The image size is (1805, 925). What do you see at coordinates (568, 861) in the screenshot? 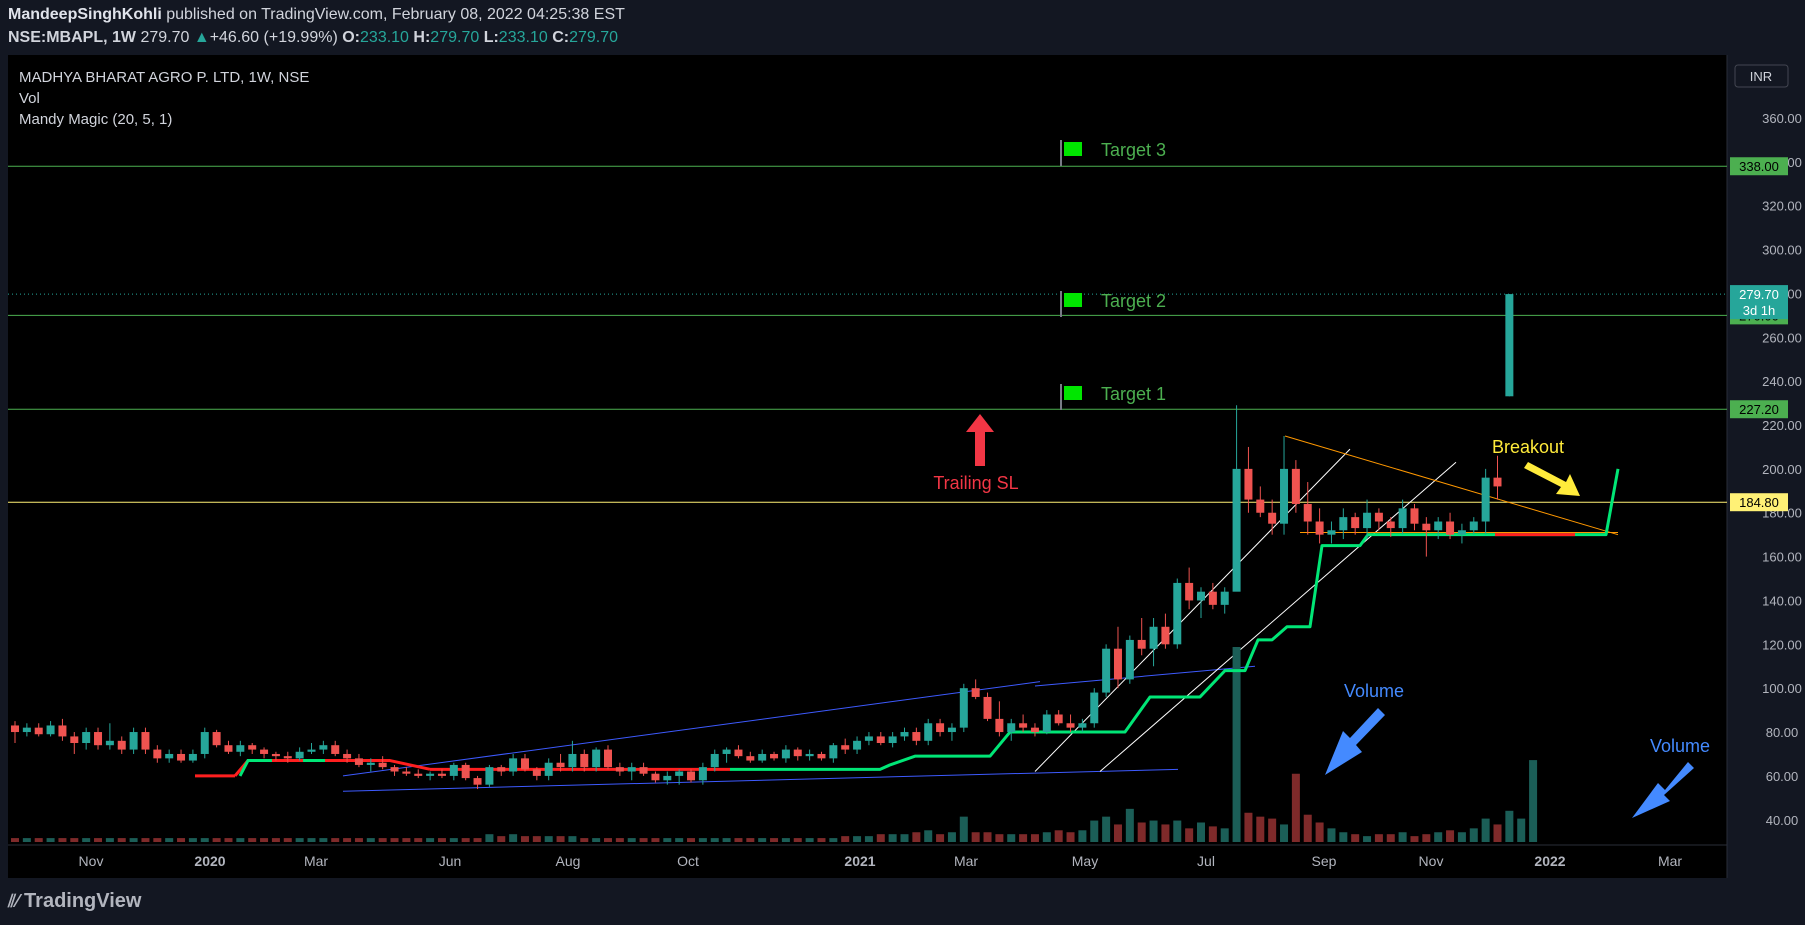
I see `x-tick-label: Aug` at bounding box center [568, 861].